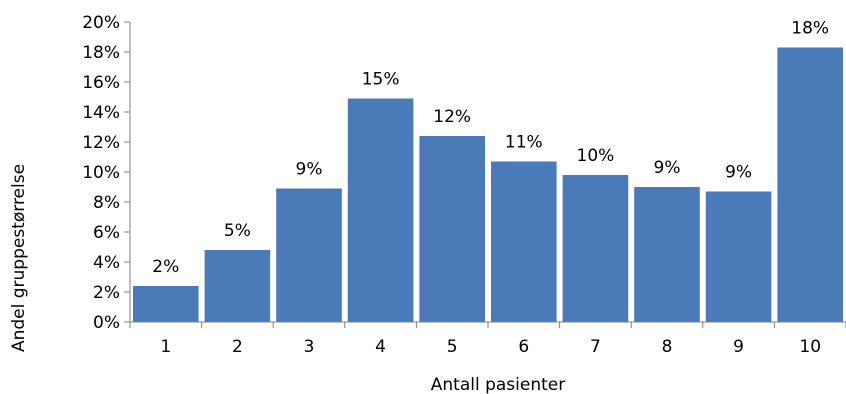 This screenshot has width=846, height=394. Describe the element at coordinates (667, 168) in the screenshot. I see `data-label-8: 9%` at that location.